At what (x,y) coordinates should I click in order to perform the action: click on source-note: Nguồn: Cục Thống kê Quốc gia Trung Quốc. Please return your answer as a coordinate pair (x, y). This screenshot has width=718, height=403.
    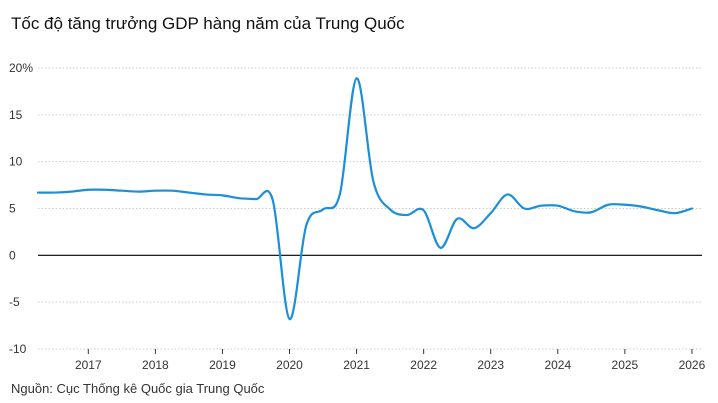
    Looking at the image, I should click on (138, 388).